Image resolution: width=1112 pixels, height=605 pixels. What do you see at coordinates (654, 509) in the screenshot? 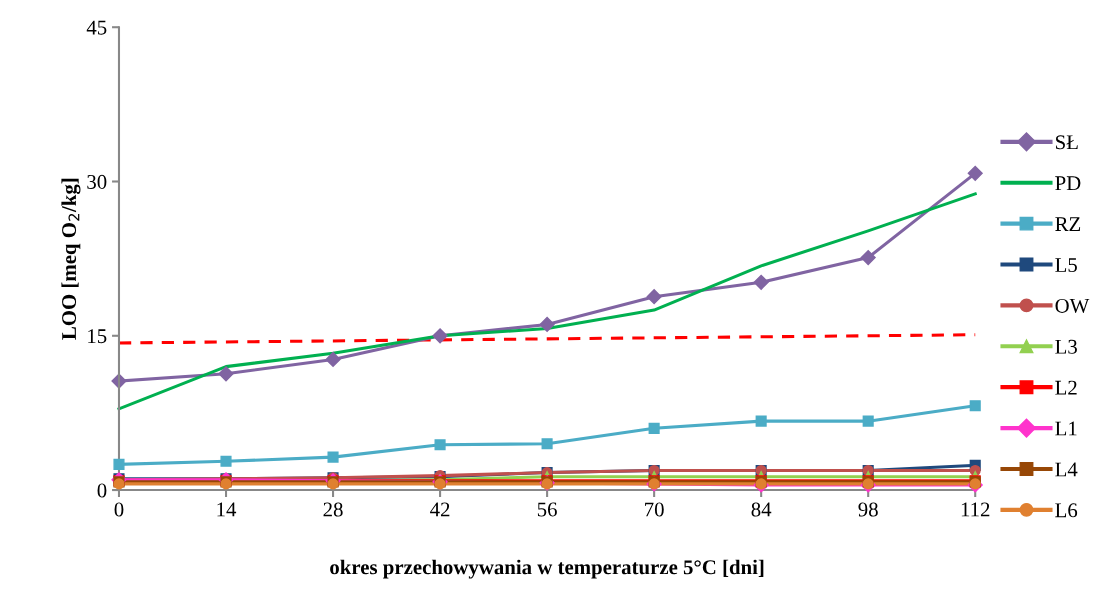
I see `x-tick-label: 70` at bounding box center [654, 509].